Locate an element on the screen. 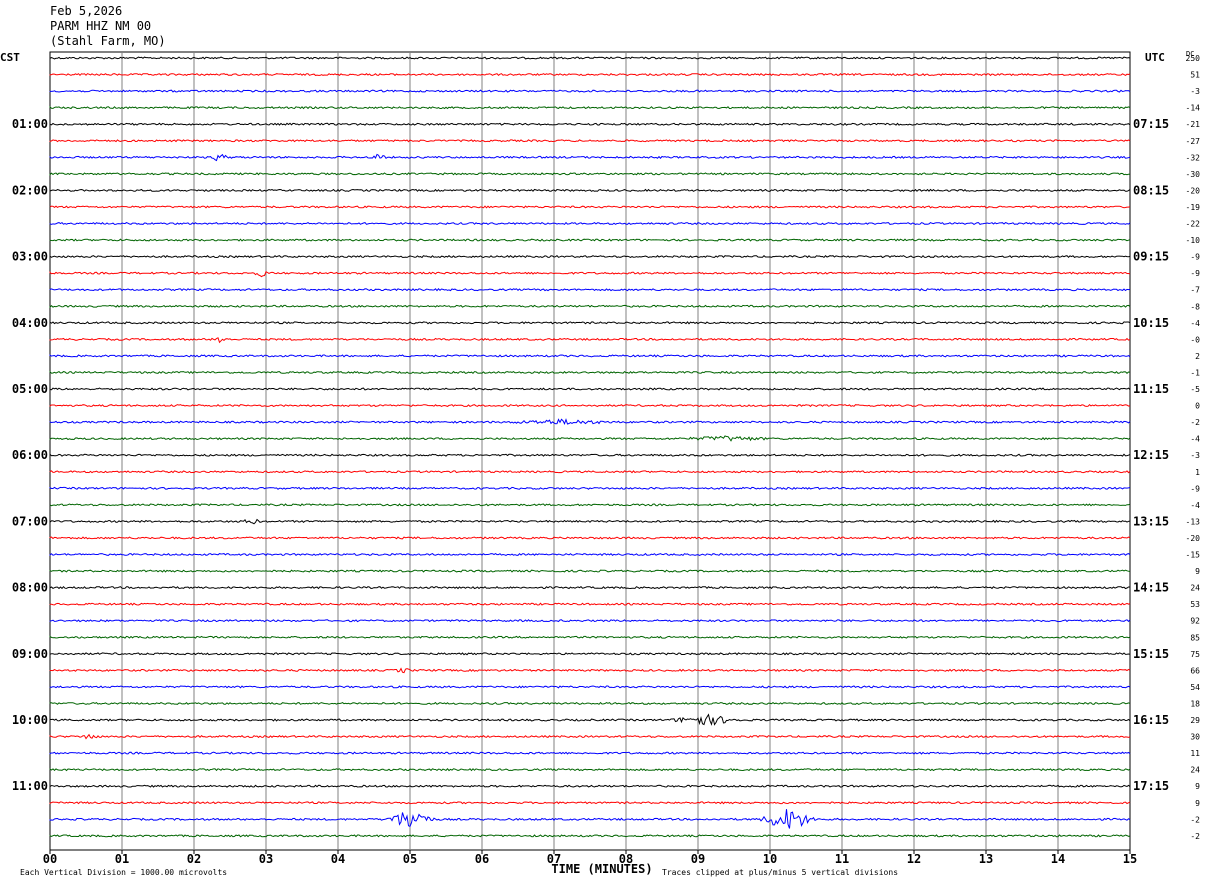 The height and width of the screenshot is (886, 1210). dc-value: 2 is located at coordinates (1197, 356).